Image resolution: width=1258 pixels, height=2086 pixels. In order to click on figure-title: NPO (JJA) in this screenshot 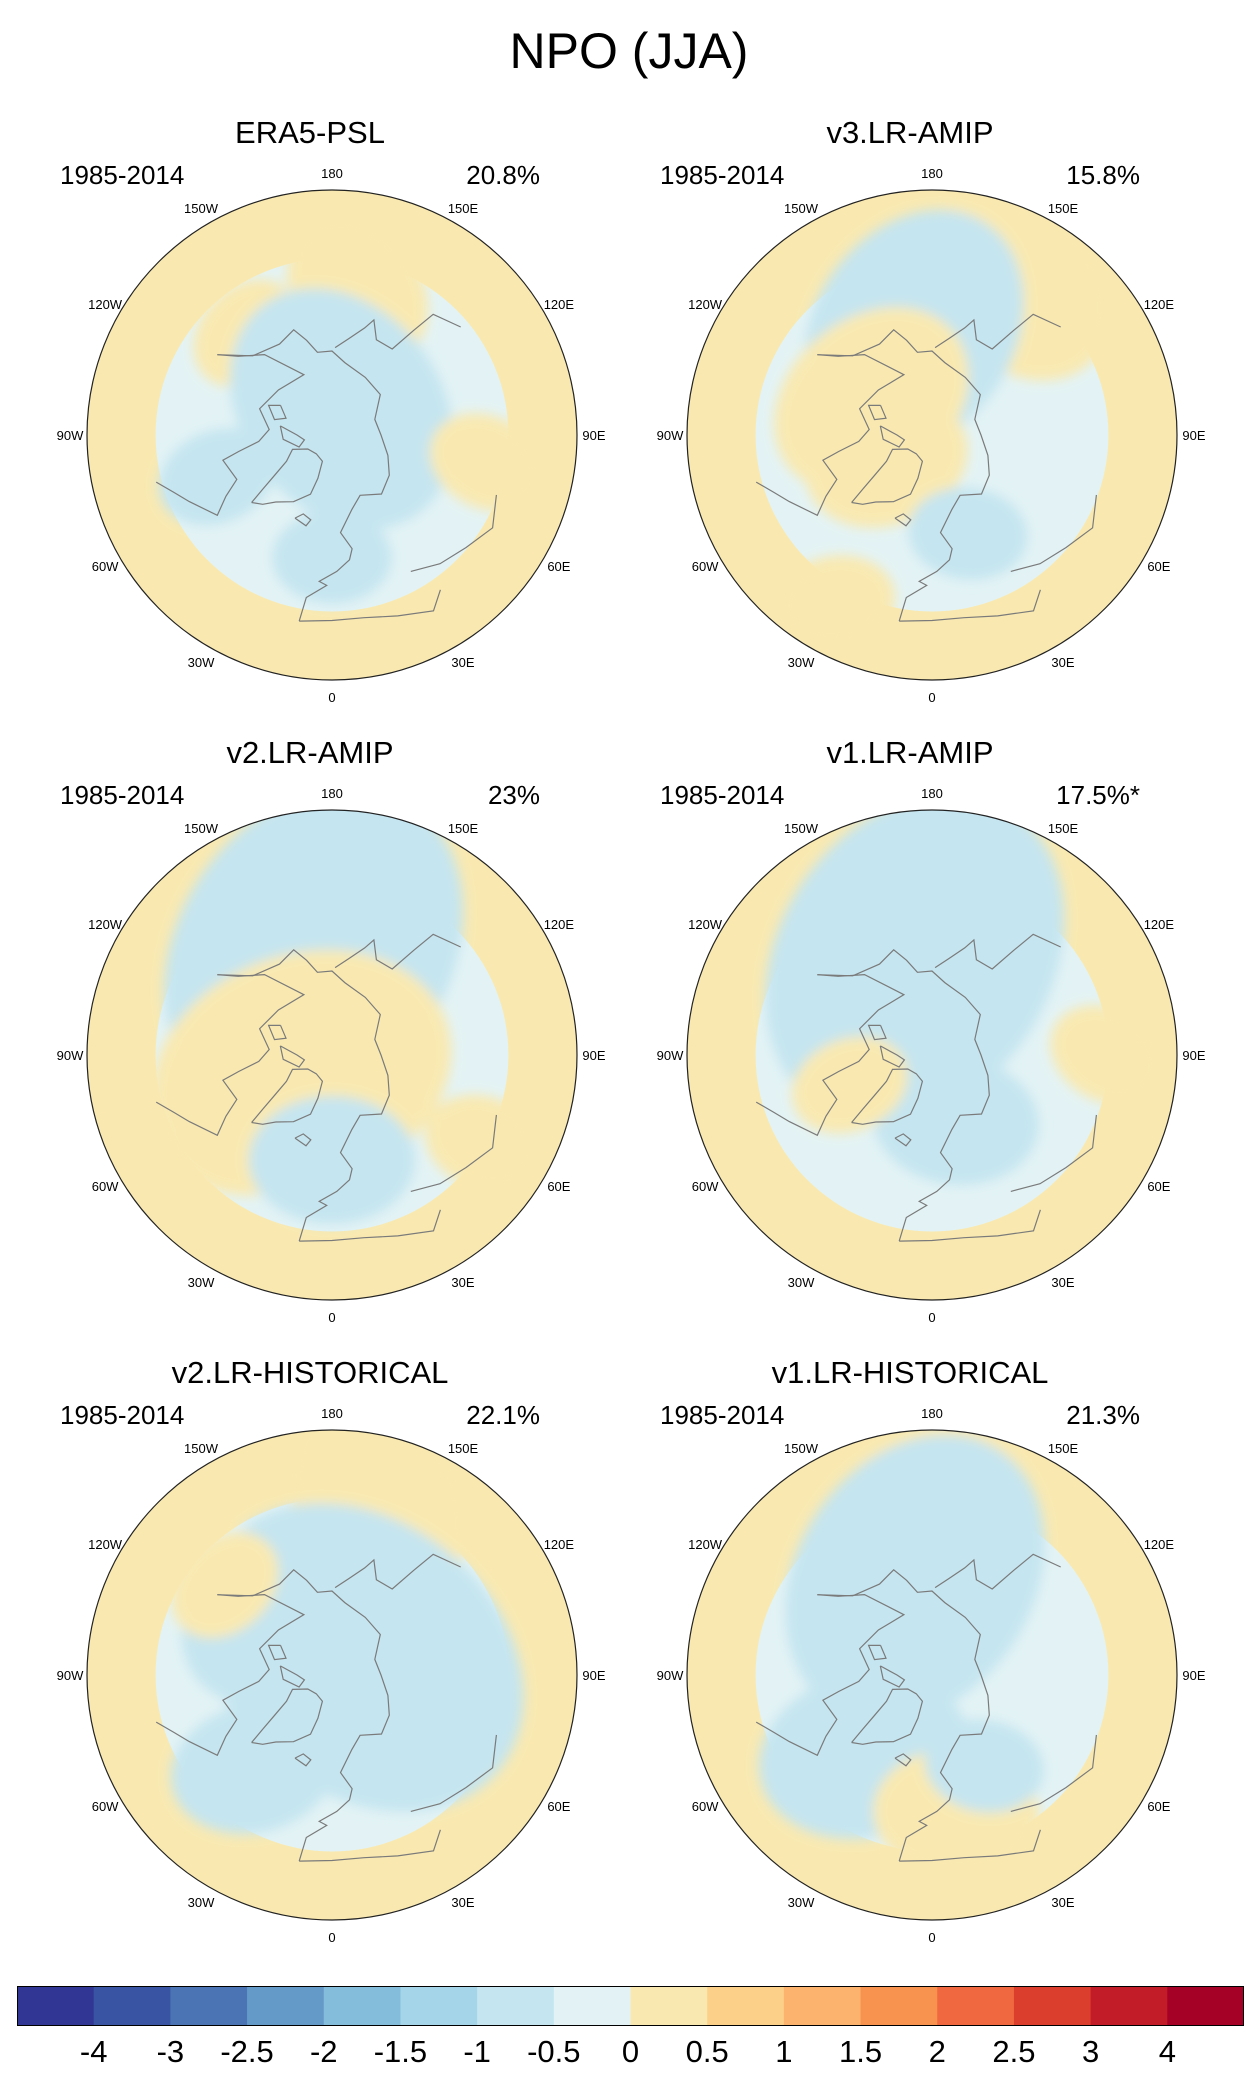, I will do `click(629, 51)`.